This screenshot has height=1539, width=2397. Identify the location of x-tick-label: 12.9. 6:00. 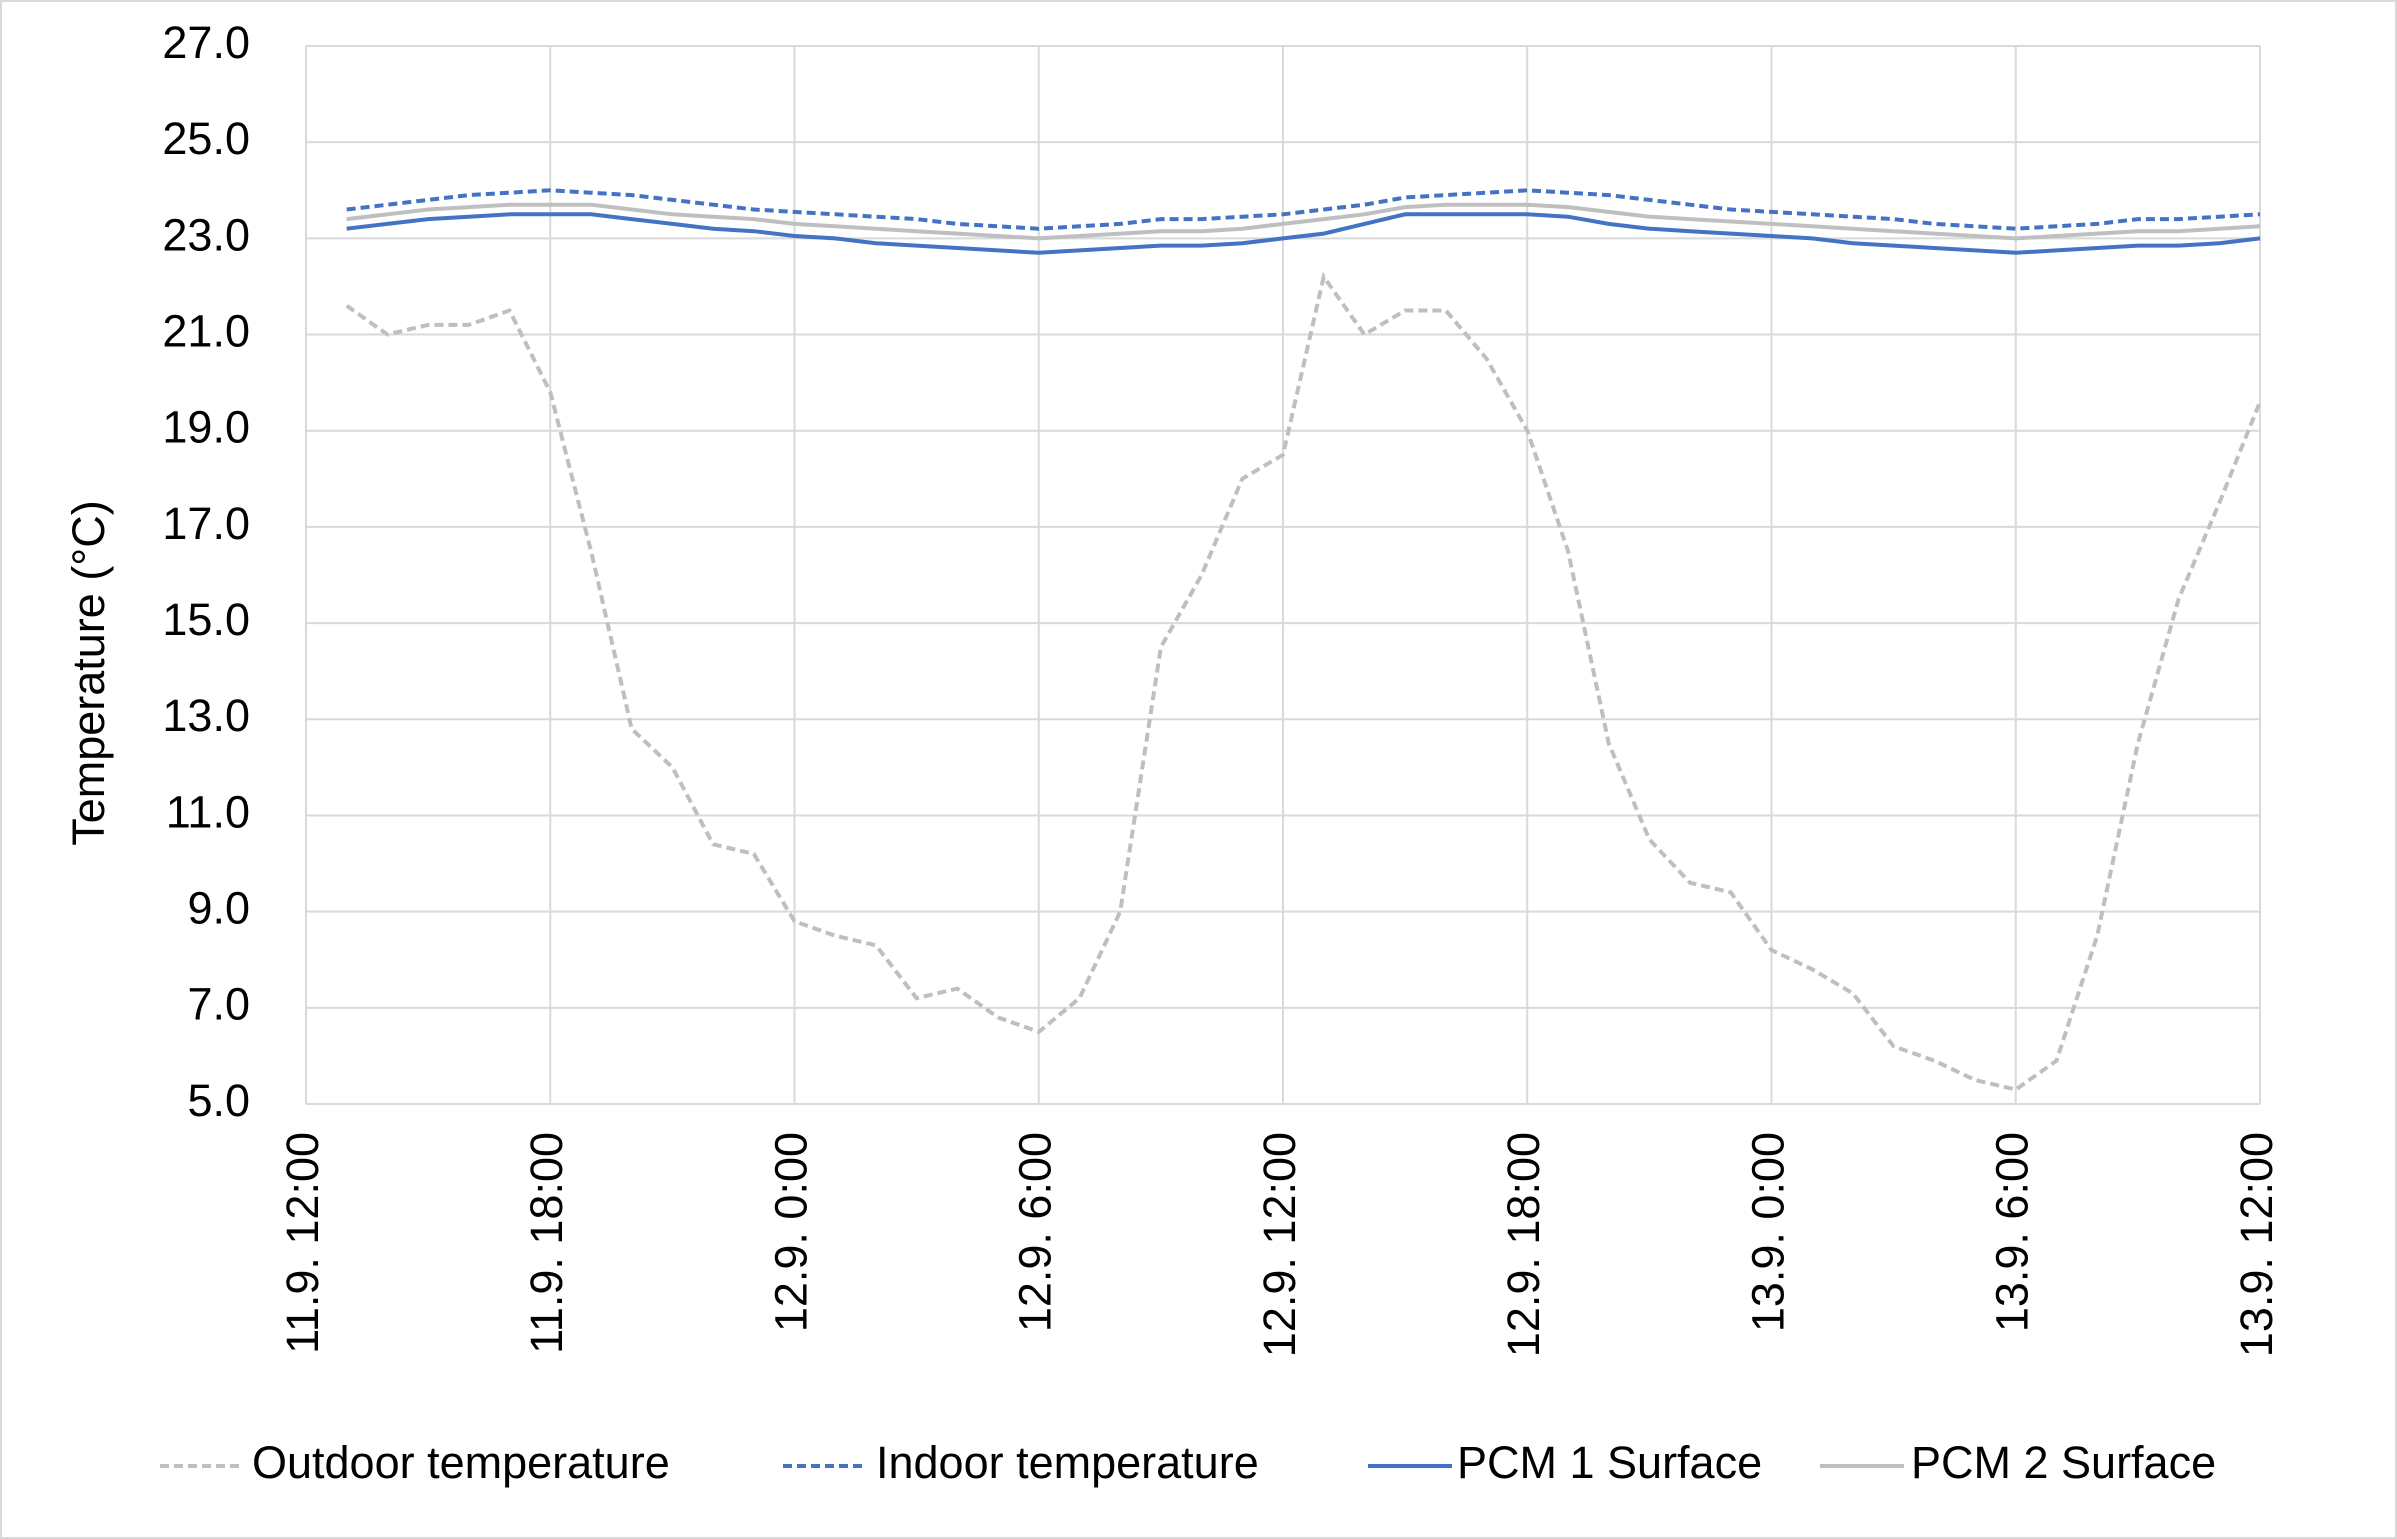
(1035, 1232).